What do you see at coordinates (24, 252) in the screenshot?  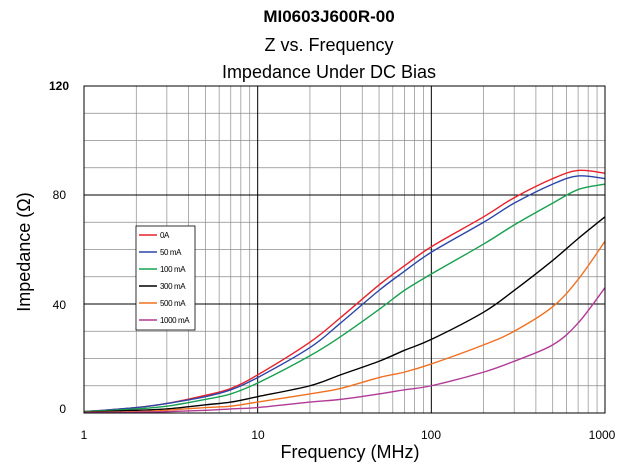 I see `y-axis-label: Impedance (Ω)` at bounding box center [24, 252].